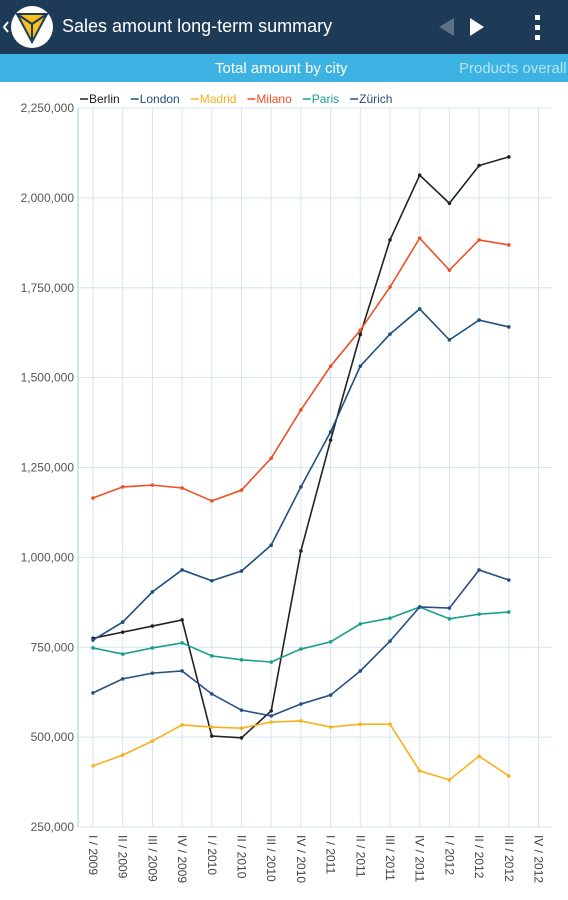 This screenshot has width=568, height=900. What do you see at coordinates (537, 27) in the screenshot?
I see `menu-button` at bounding box center [537, 27].